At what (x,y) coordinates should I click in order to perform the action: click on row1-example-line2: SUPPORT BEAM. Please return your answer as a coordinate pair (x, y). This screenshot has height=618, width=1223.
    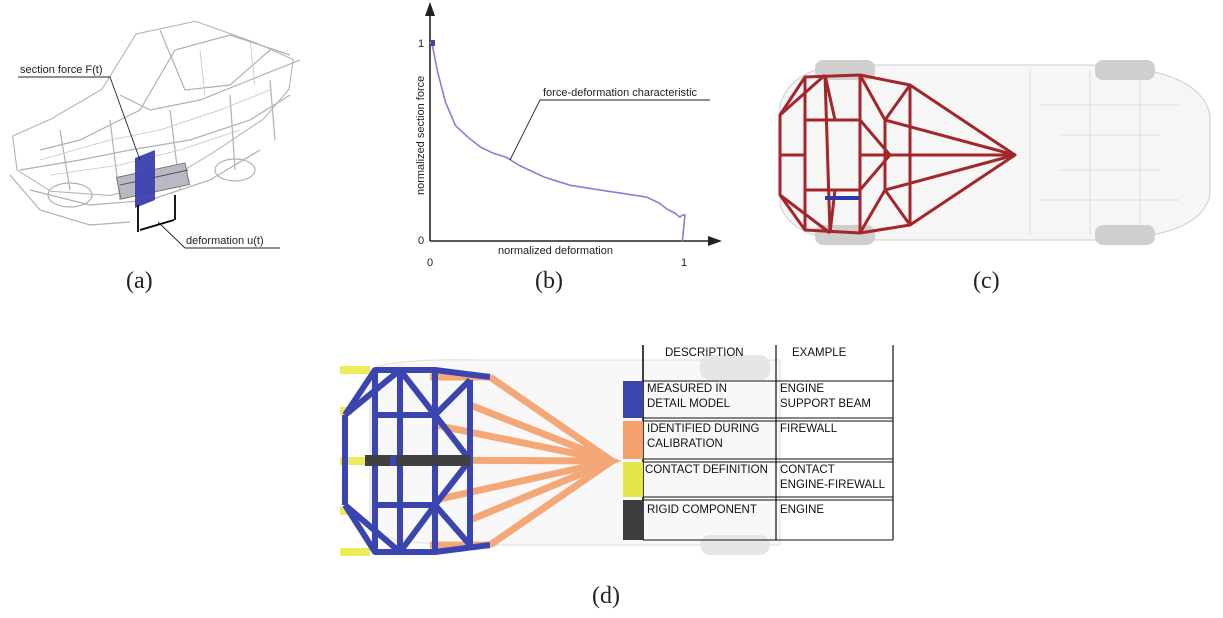
    Looking at the image, I should click on (825, 404).